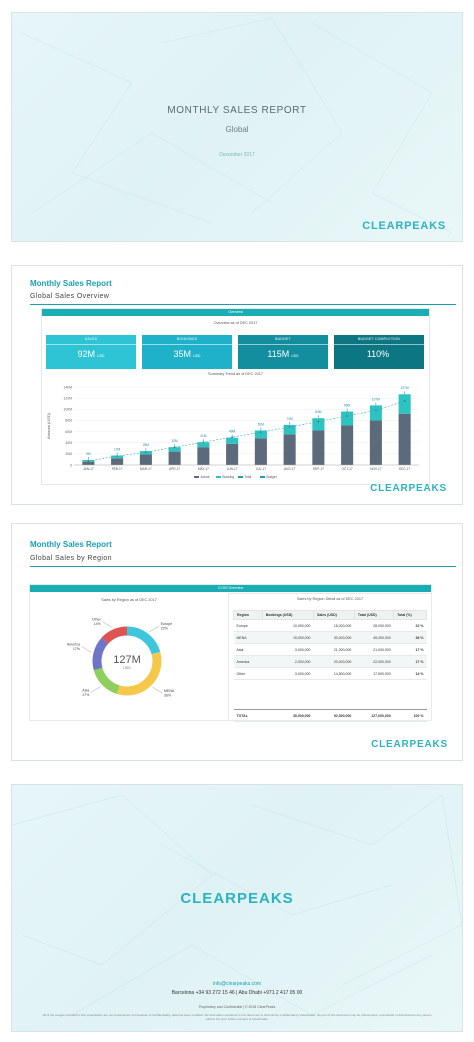 This screenshot has width=474, height=1042. What do you see at coordinates (288, 625) in the screenshot?
I see `cell-bookings: 10,000,000` at bounding box center [288, 625].